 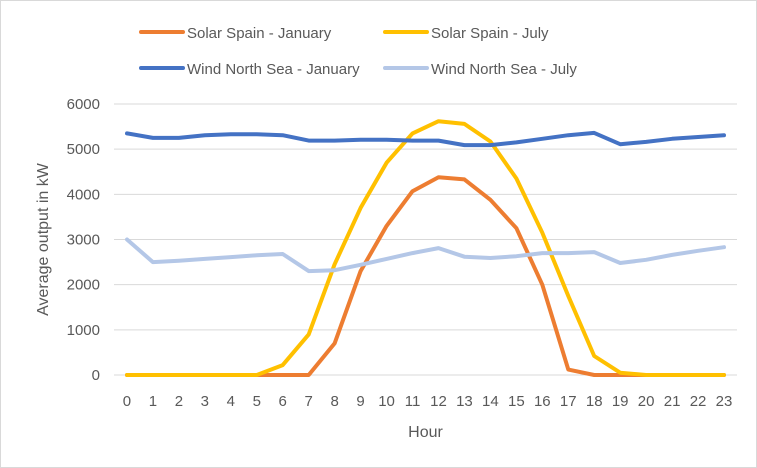 I want to click on y-axis-title: Average output in kW, so click(x=43, y=239).